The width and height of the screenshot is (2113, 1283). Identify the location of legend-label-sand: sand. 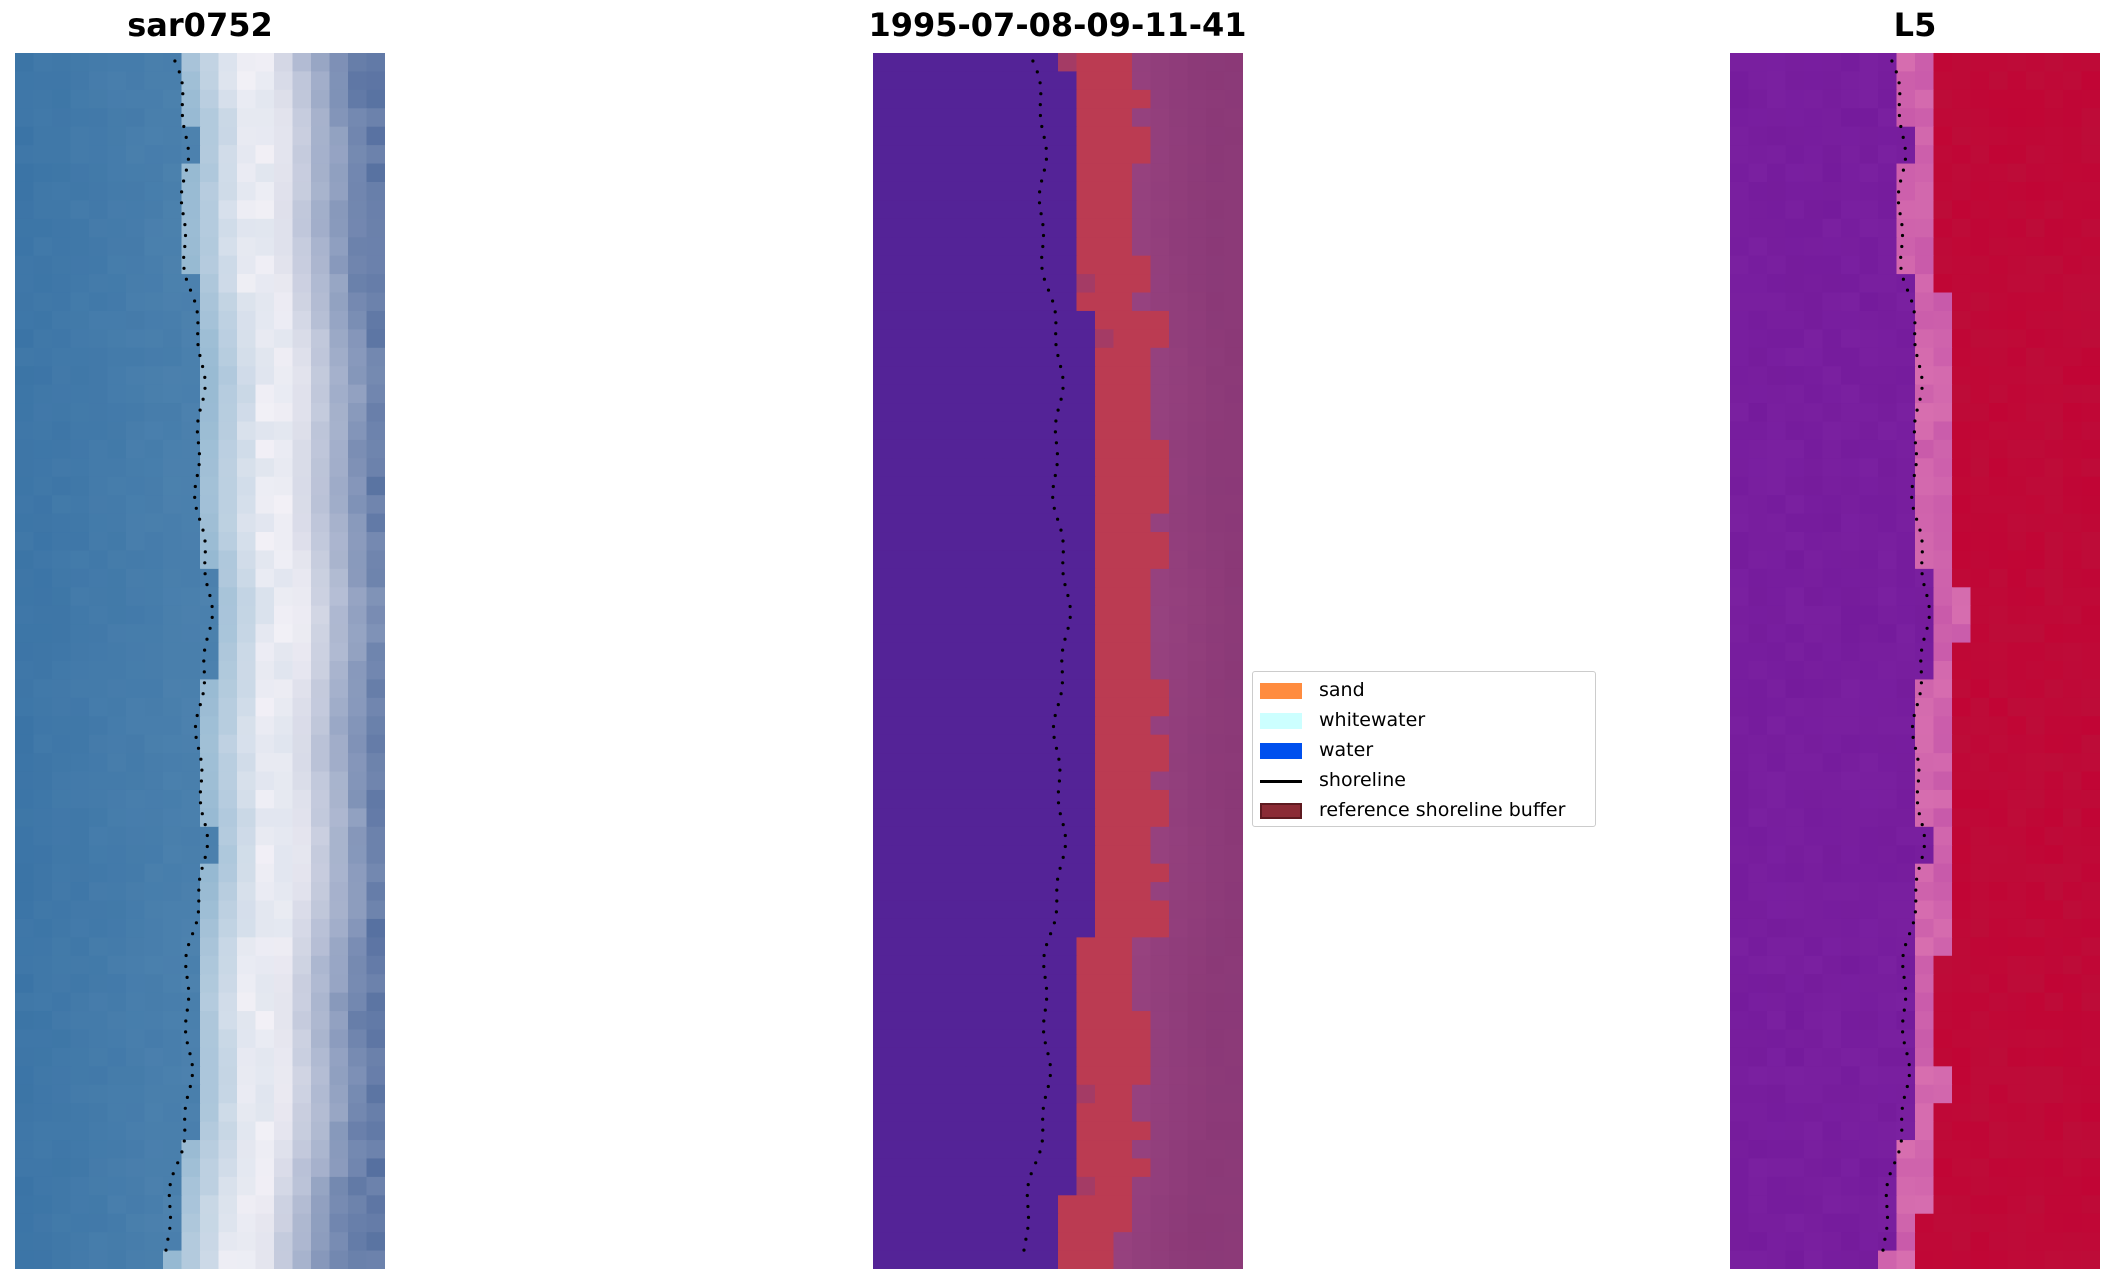
(1342, 690).